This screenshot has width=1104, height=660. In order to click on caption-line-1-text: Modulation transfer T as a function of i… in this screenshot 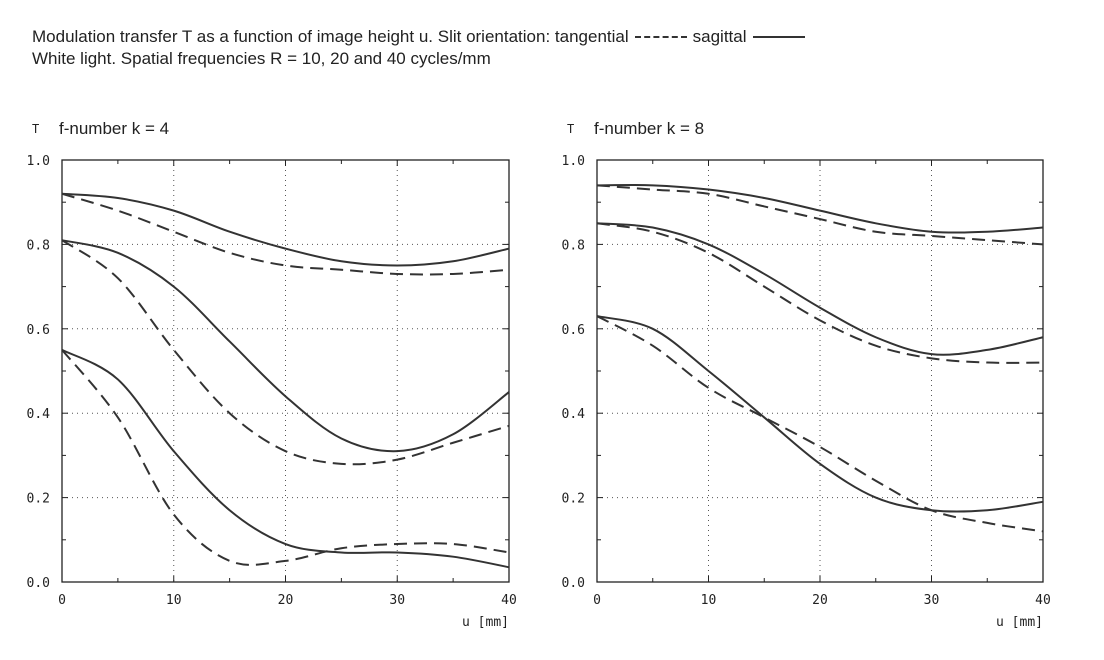, I will do `click(330, 36)`.